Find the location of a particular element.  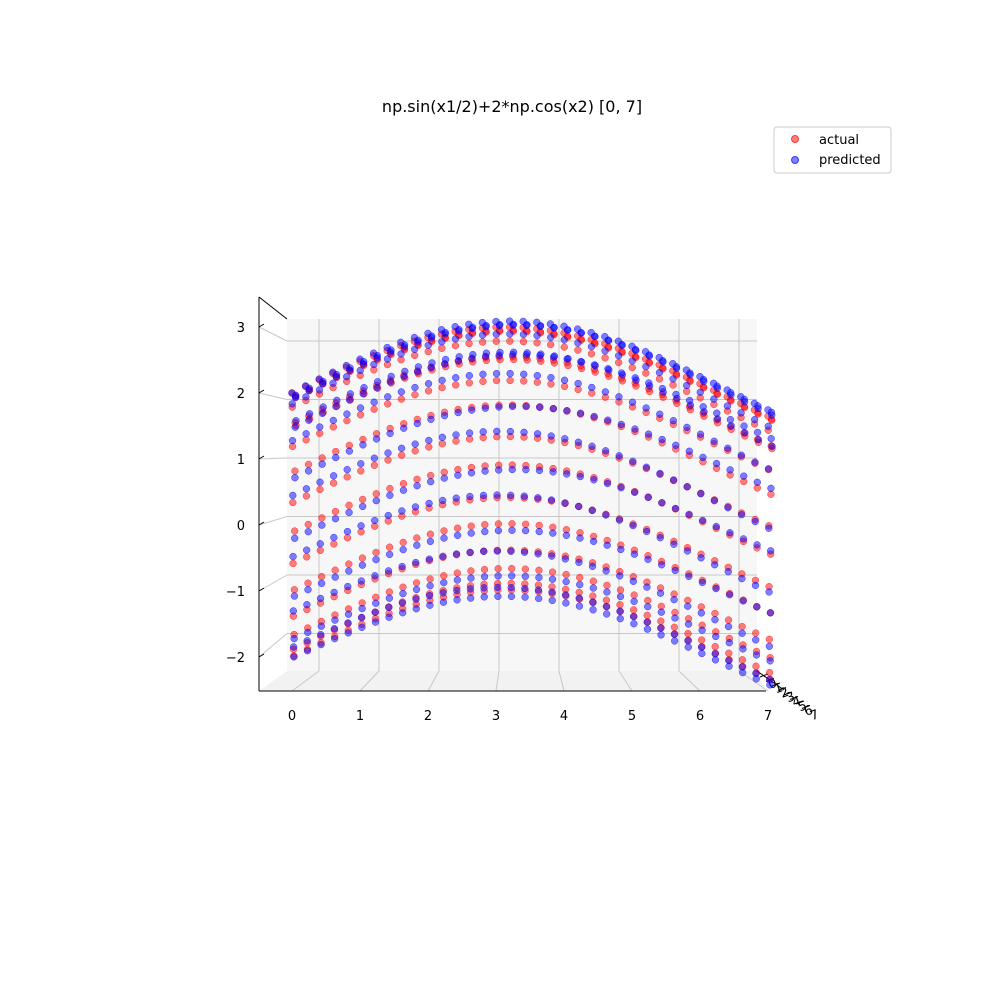

legend-frame is located at coordinates (832, 150).